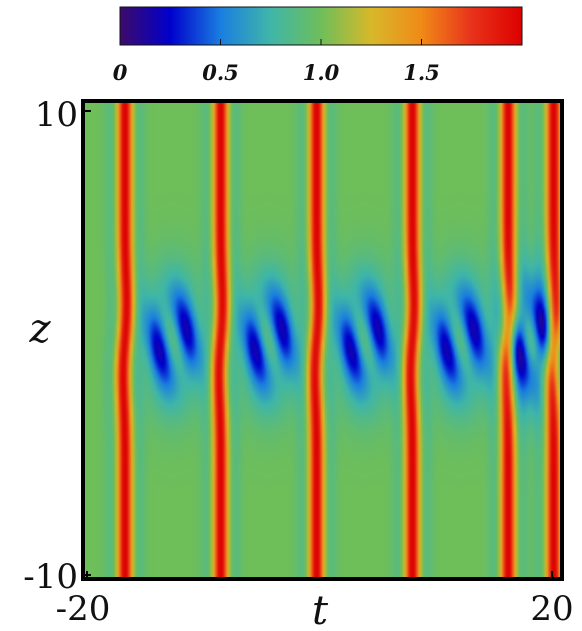 The height and width of the screenshot is (631, 582). What do you see at coordinates (56, 115) in the screenshot?
I see `y-tick-label-top: 10` at bounding box center [56, 115].